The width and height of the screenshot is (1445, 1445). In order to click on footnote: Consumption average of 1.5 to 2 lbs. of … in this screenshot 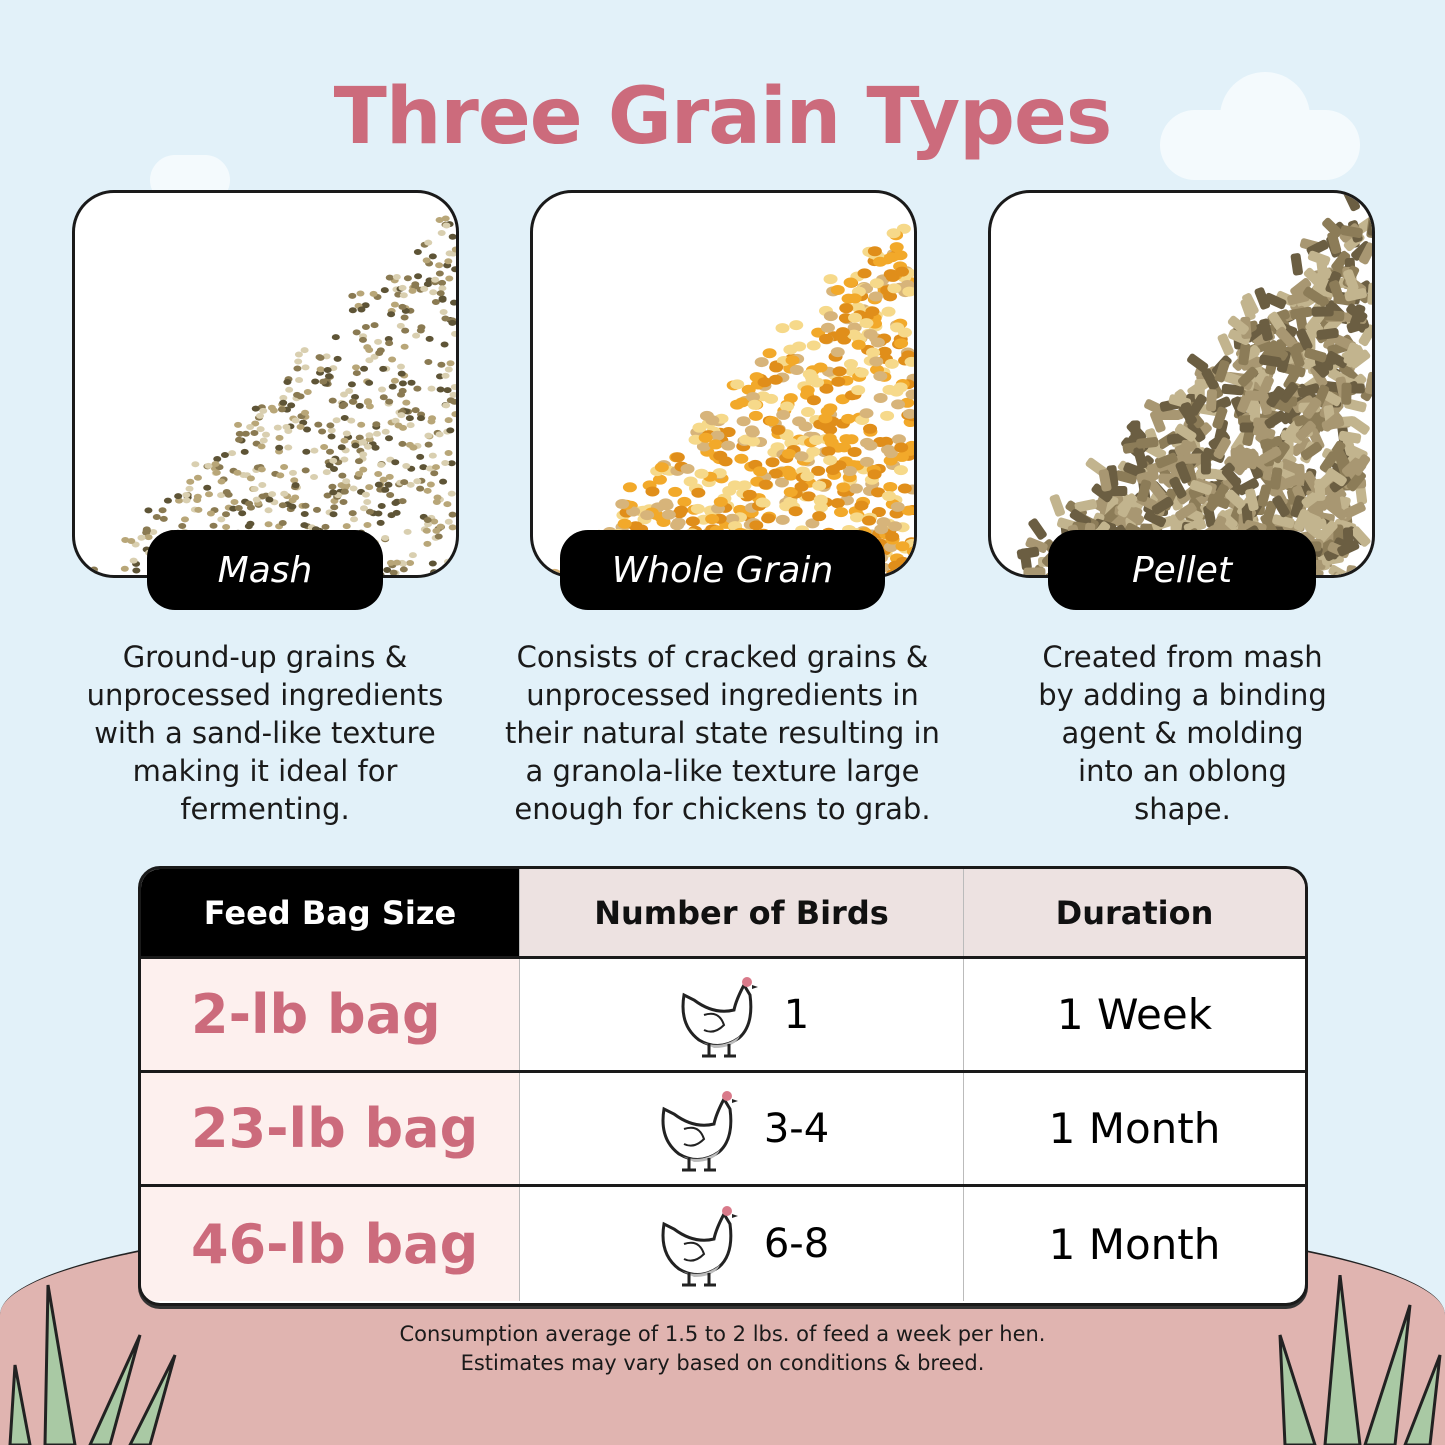, I will do `click(722, 1349)`.